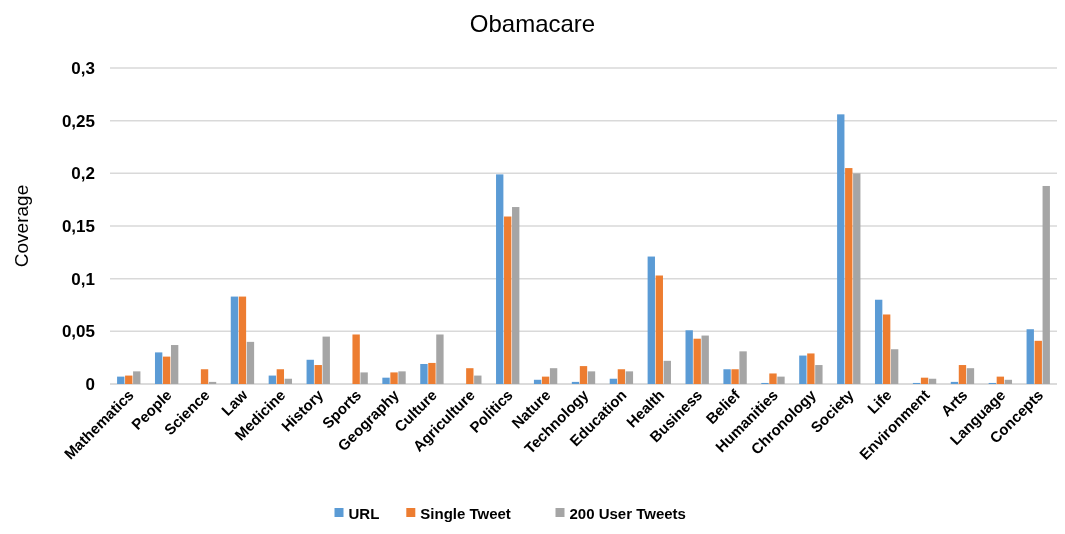 Image resolution: width=1065 pixels, height=534 pixels. What do you see at coordinates (465, 514) in the screenshot?
I see `legend-label: Single Tweet` at bounding box center [465, 514].